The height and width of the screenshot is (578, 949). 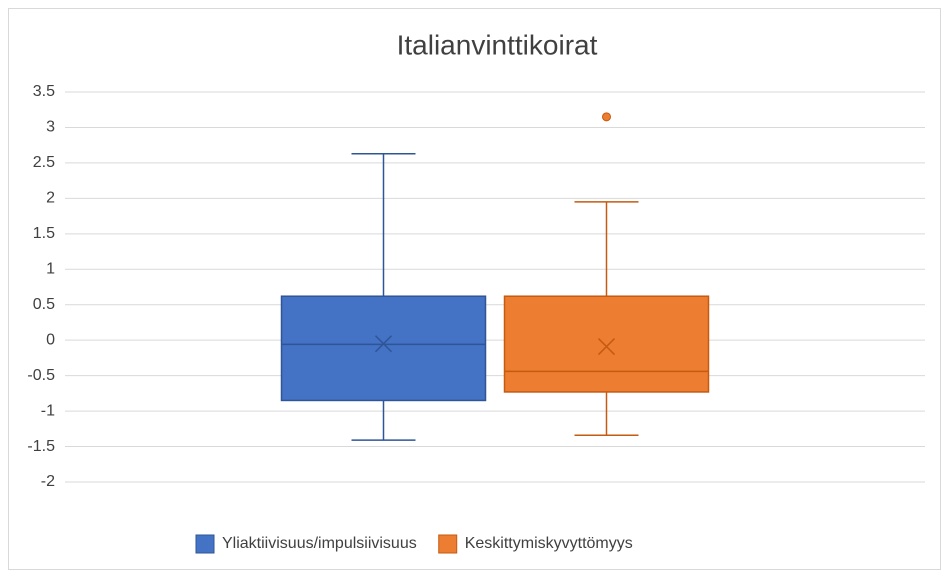 What do you see at coordinates (50, 198) in the screenshot?
I see `y-tick-label: 2` at bounding box center [50, 198].